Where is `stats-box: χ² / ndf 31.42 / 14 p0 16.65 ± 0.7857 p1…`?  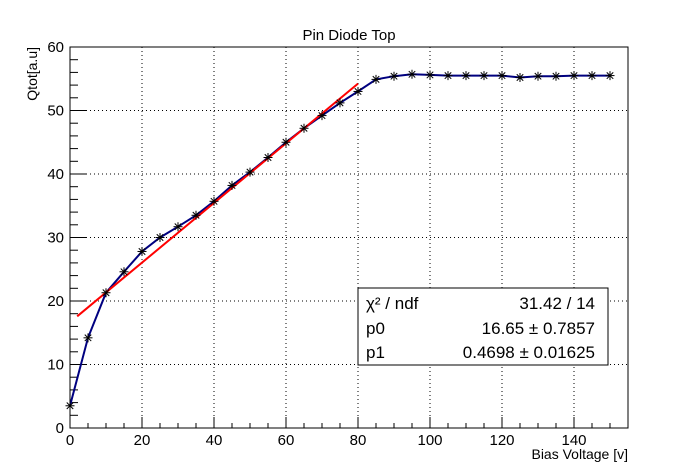
stats-box: χ² / ndf 31.42 / 14 p0 16.65 ± 0.7857 p1… is located at coordinates (483, 326).